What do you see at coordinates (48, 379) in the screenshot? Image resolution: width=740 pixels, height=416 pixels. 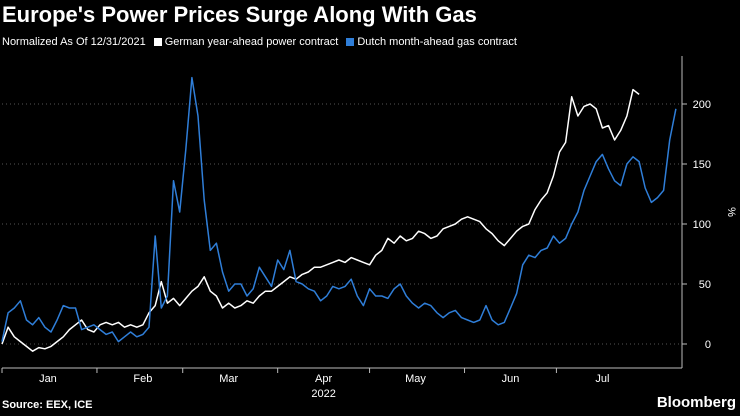 I see `x-tick-label: Jan` at bounding box center [48, 379].